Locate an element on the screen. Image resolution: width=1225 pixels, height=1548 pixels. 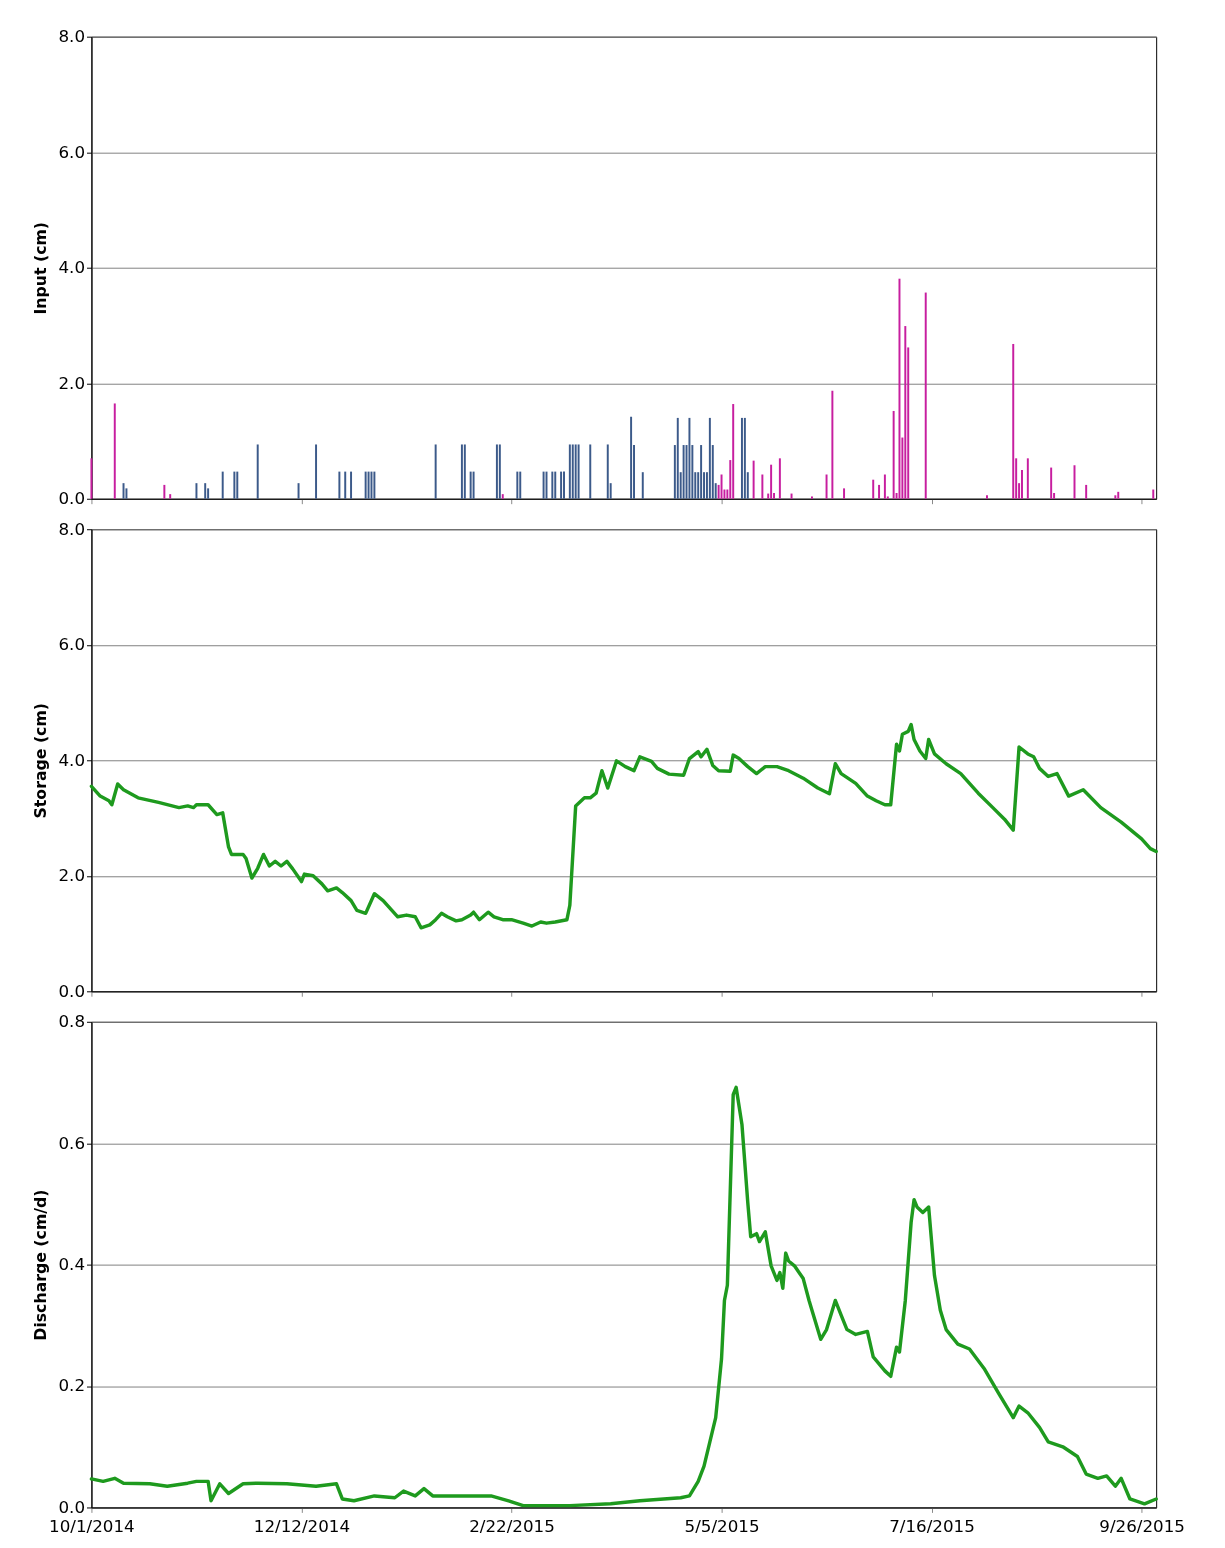
line-series is located at coordinates (623, 826).